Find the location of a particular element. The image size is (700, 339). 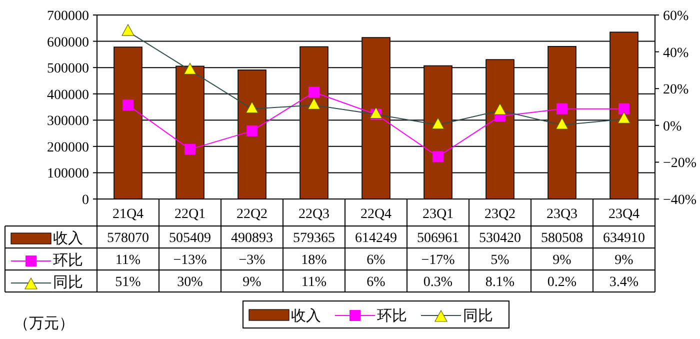

data-label: 614249 is located at coordinates (376, 238).